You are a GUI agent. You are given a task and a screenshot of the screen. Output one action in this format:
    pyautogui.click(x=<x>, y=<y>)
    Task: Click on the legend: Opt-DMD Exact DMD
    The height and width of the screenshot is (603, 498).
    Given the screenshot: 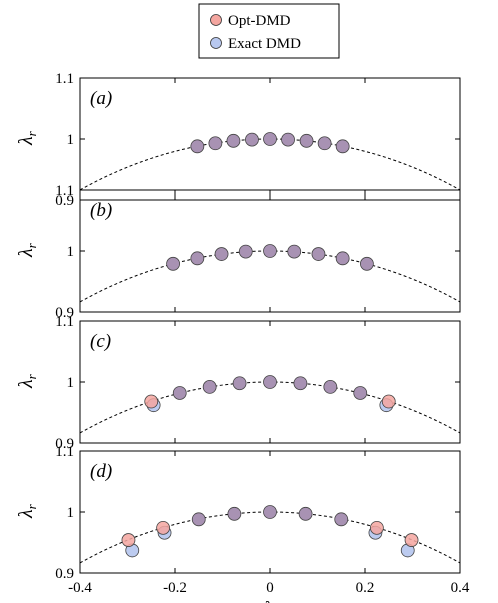 What is the action you would take?
    pyautogui.click(x=269, y=31)
    